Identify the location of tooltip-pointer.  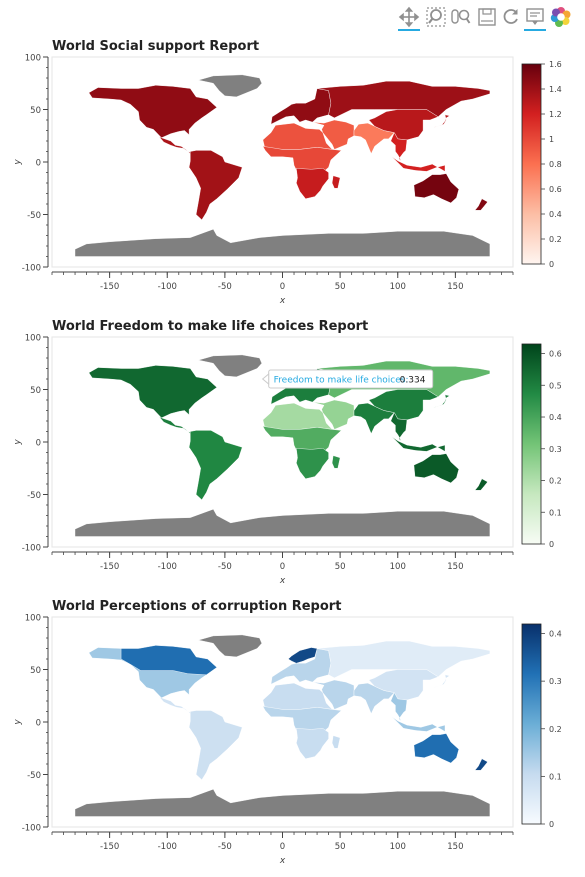
(265, 379).